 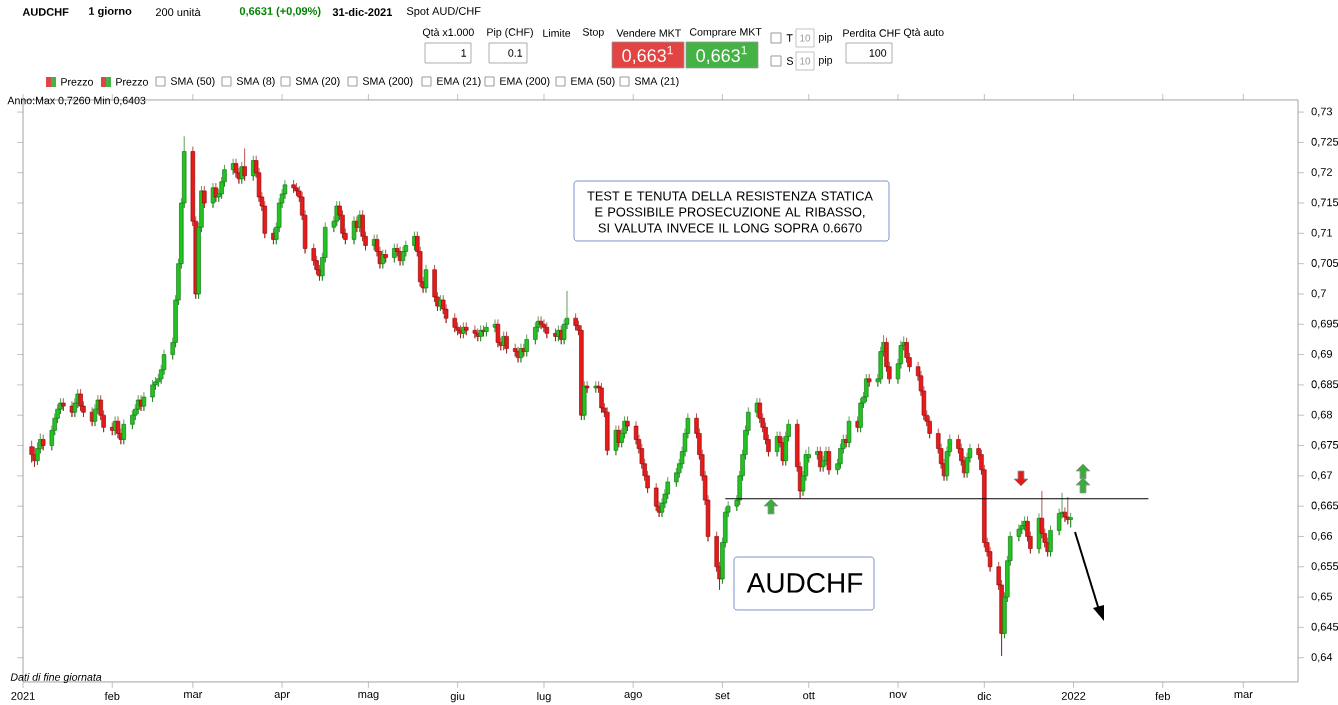 What do you see at coordinates (110, 12) in the screenshot?
I see `text: 1 giorno` at bounding box center [110, 12].